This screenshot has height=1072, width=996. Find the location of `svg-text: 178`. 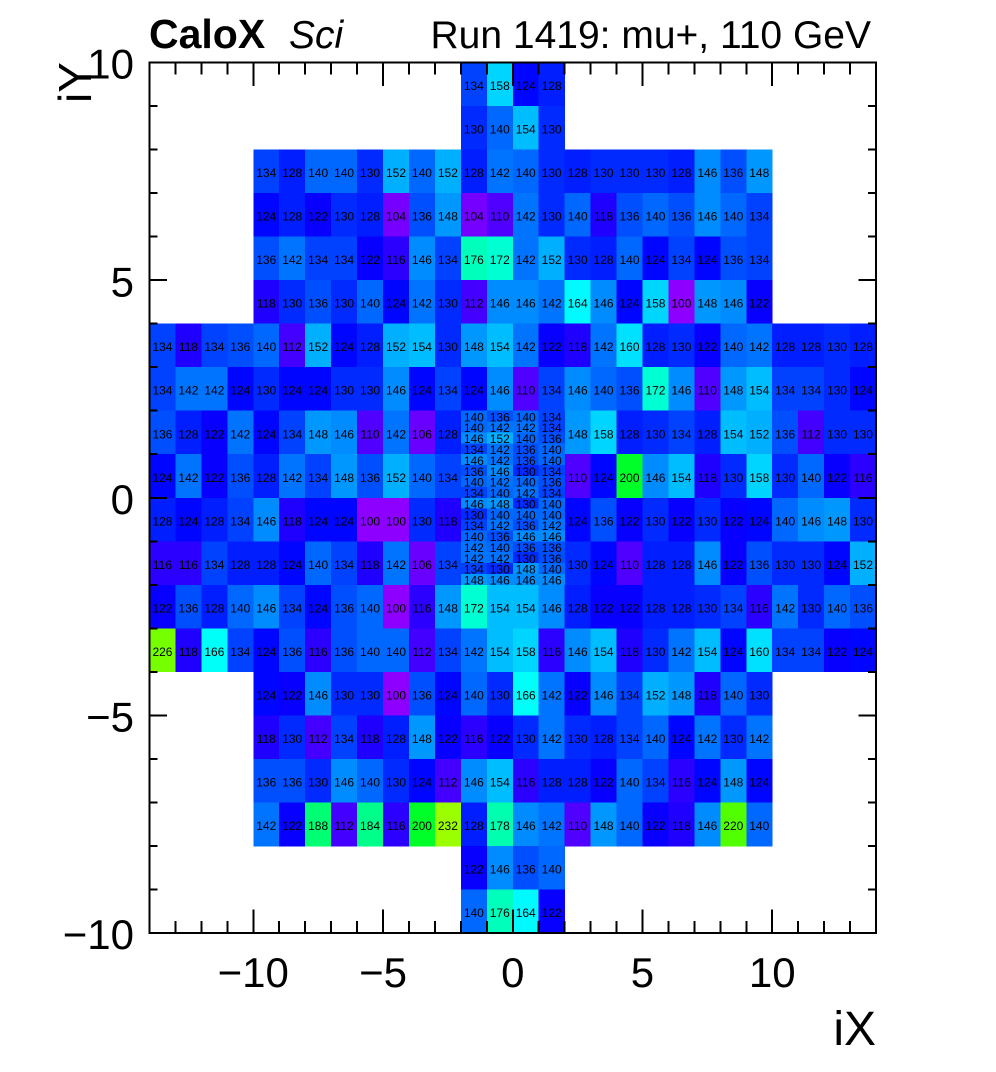

svg-text: 178 is located at coordinates (500, 826).